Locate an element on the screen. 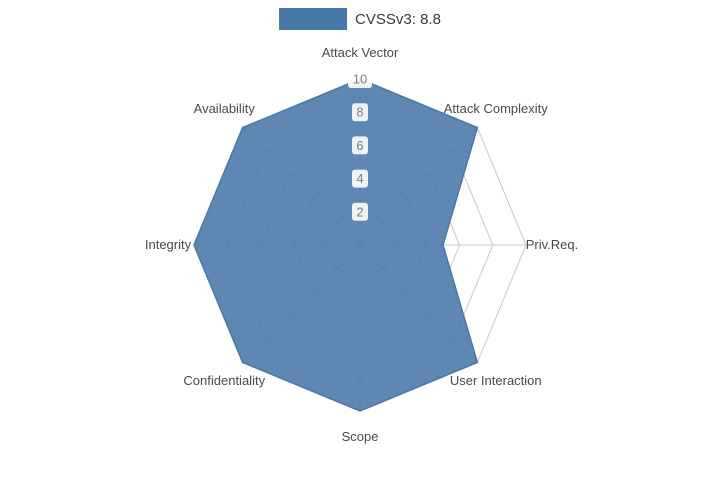  radial-tick-label: 2 is located at coordinates (359, 211).